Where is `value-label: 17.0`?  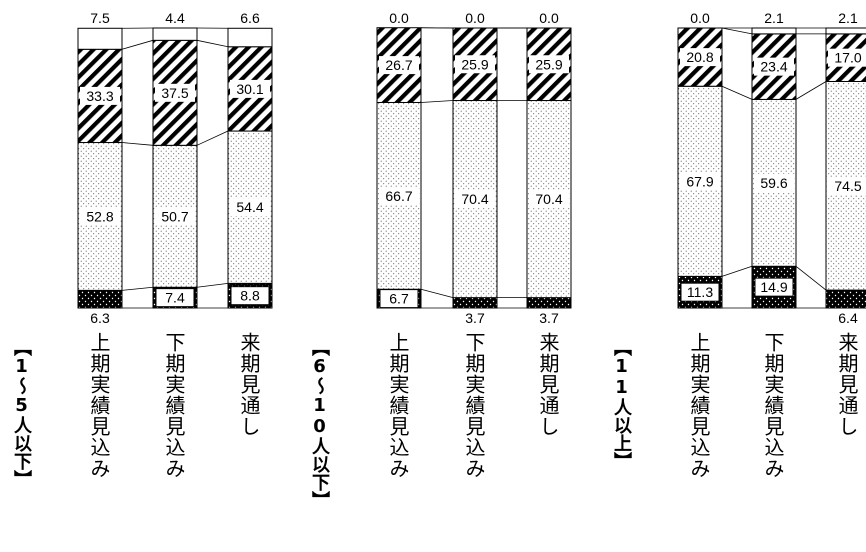 value-label: 17.0 is located at coordinates (847, 58).